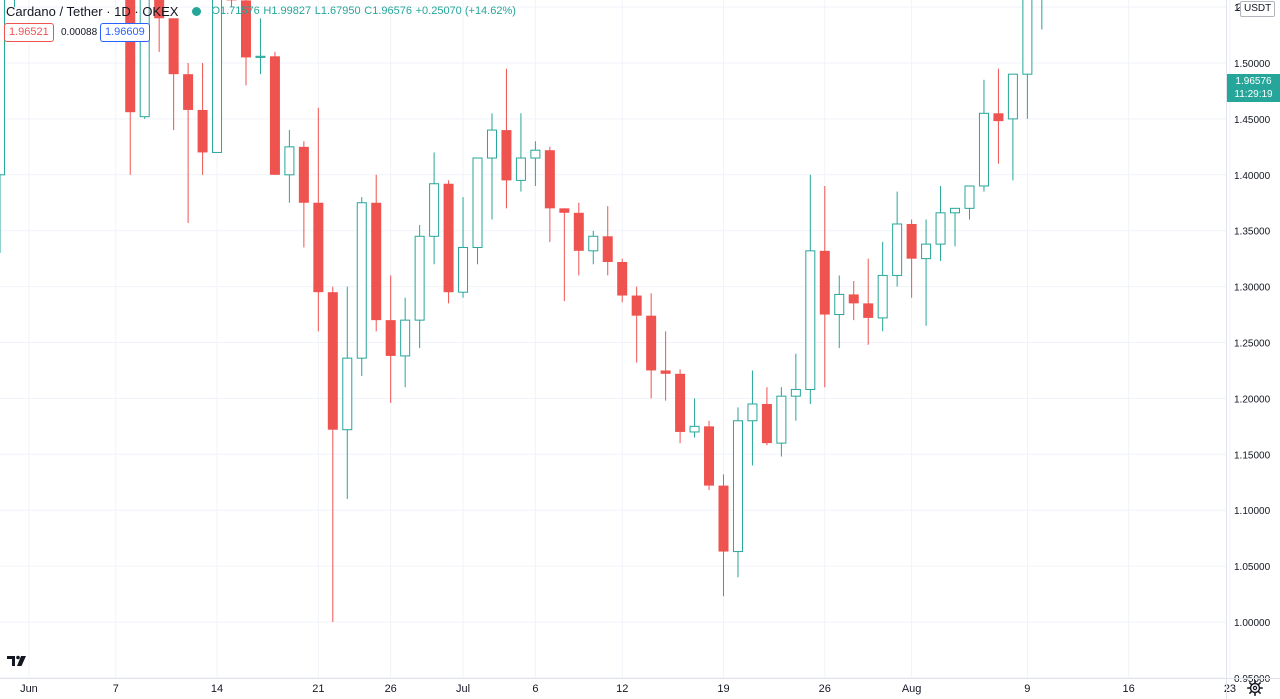 This screenshot has height=699, width=1280. What do you see at coordinates (92, 11) in the screenshot?
I see `symbol-title: Cardano / Tether · 1D · OKEX` at bounding box center [92, 11].